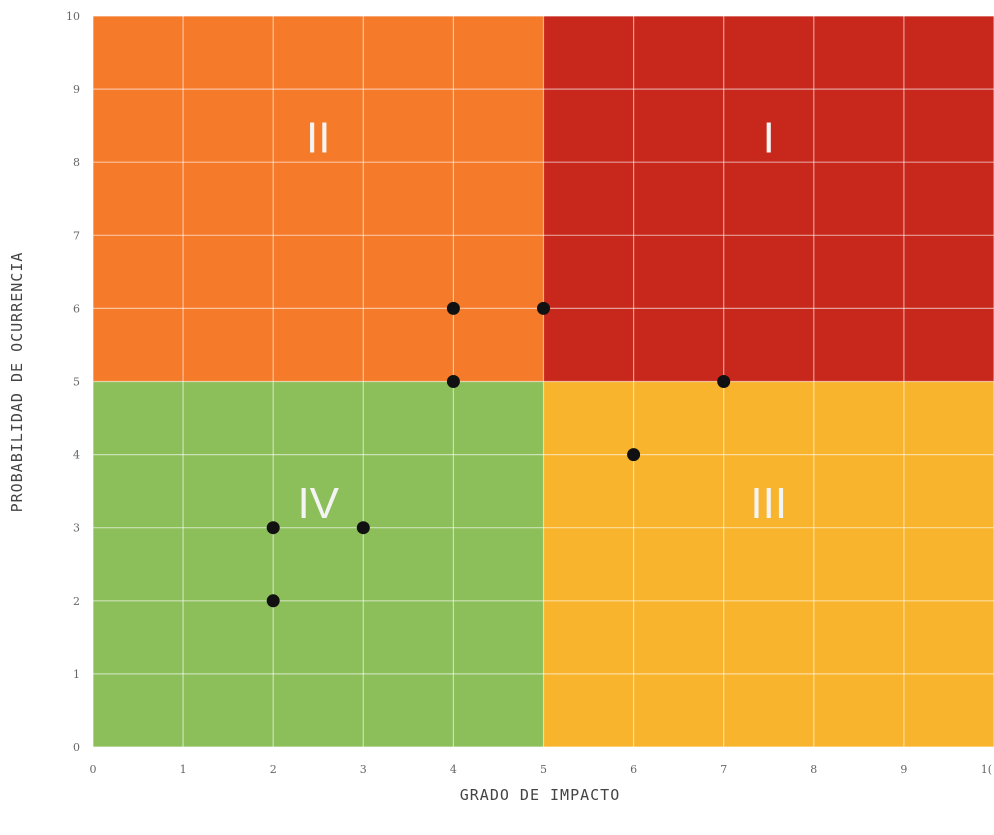 Image resolution: width=994 pixels, height=835 pixels. I want to click on quadrant-ii-label: II, so click(318, 138).